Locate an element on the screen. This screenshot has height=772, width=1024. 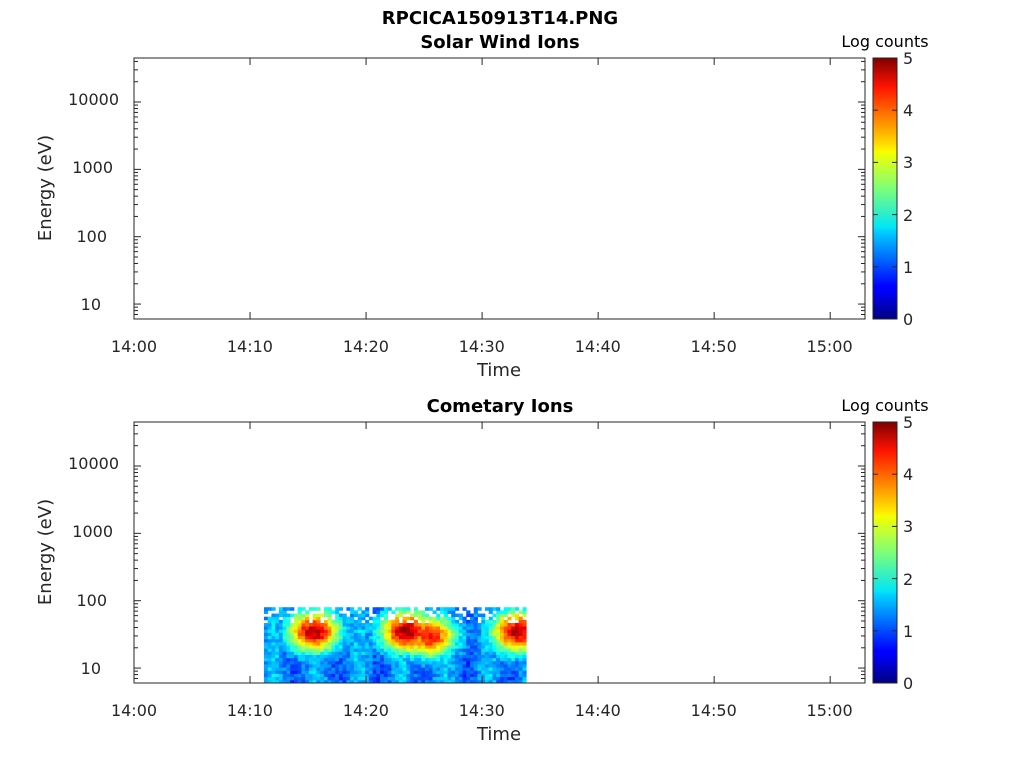
colorbar-tick-label: 2 is located at coordinates (908, 215).